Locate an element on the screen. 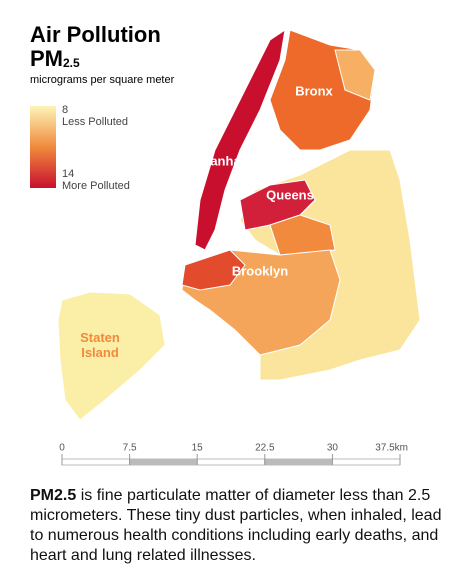  borough-label: Bronx is located at coordinates (314, 90).